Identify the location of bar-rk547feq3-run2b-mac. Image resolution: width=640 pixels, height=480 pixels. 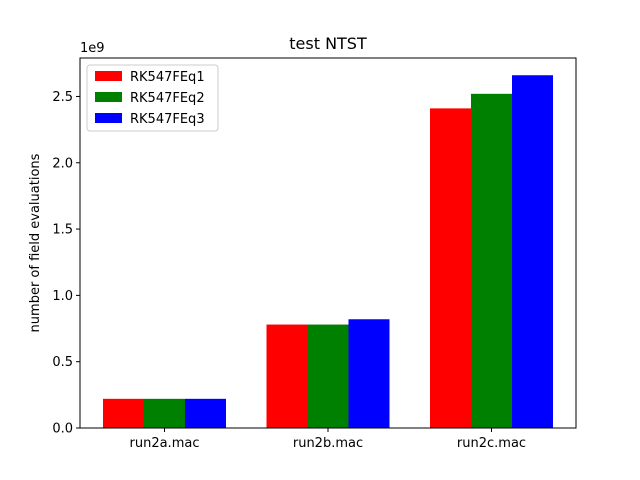
(369, 373).